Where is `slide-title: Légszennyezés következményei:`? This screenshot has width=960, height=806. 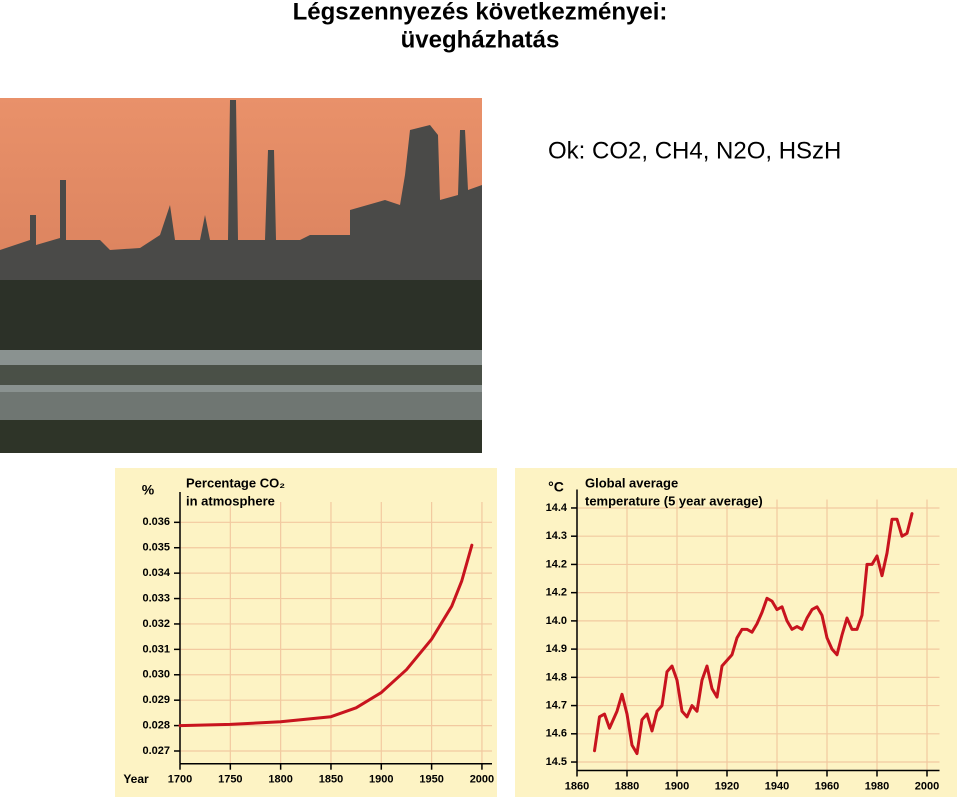
slide-title: Légszennyezés következményei: is located at coordinates (480, 12).